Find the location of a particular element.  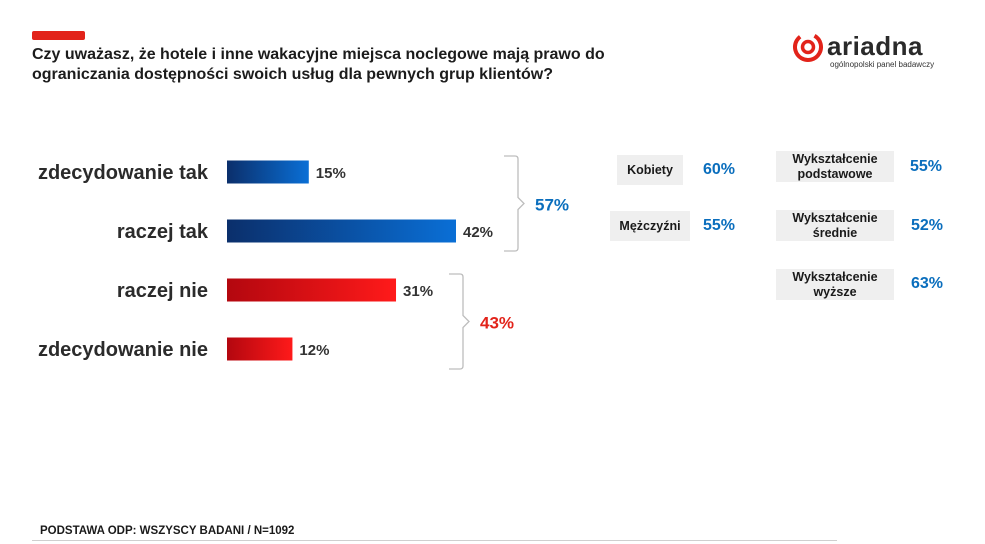

category-label: raczej tak is located at coordinates (163, 232).